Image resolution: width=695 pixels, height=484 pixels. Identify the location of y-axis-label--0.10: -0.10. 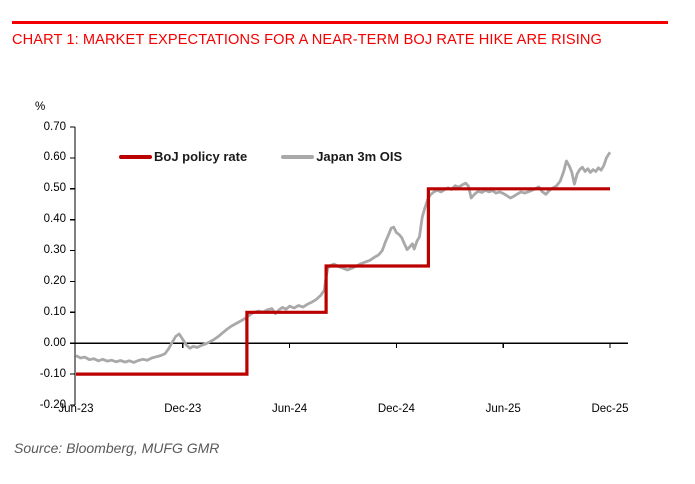
(52, 373).